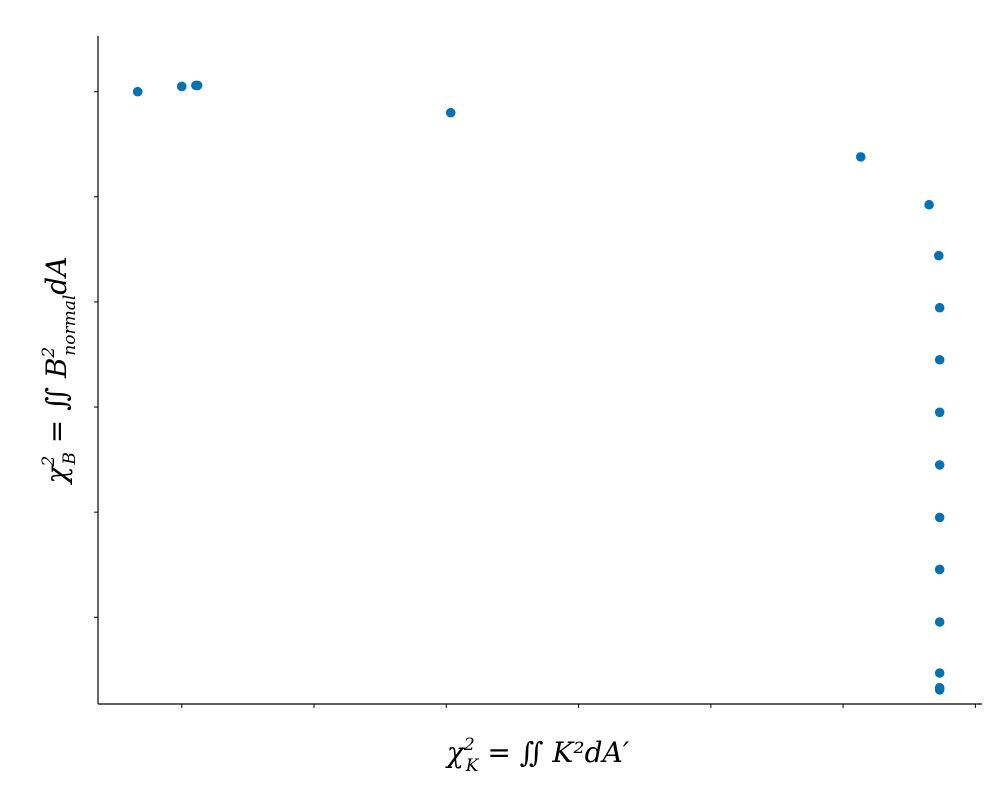  I want to click on x-axis-label: χ2 K = ∬ K²dA′, so click(537, 755).